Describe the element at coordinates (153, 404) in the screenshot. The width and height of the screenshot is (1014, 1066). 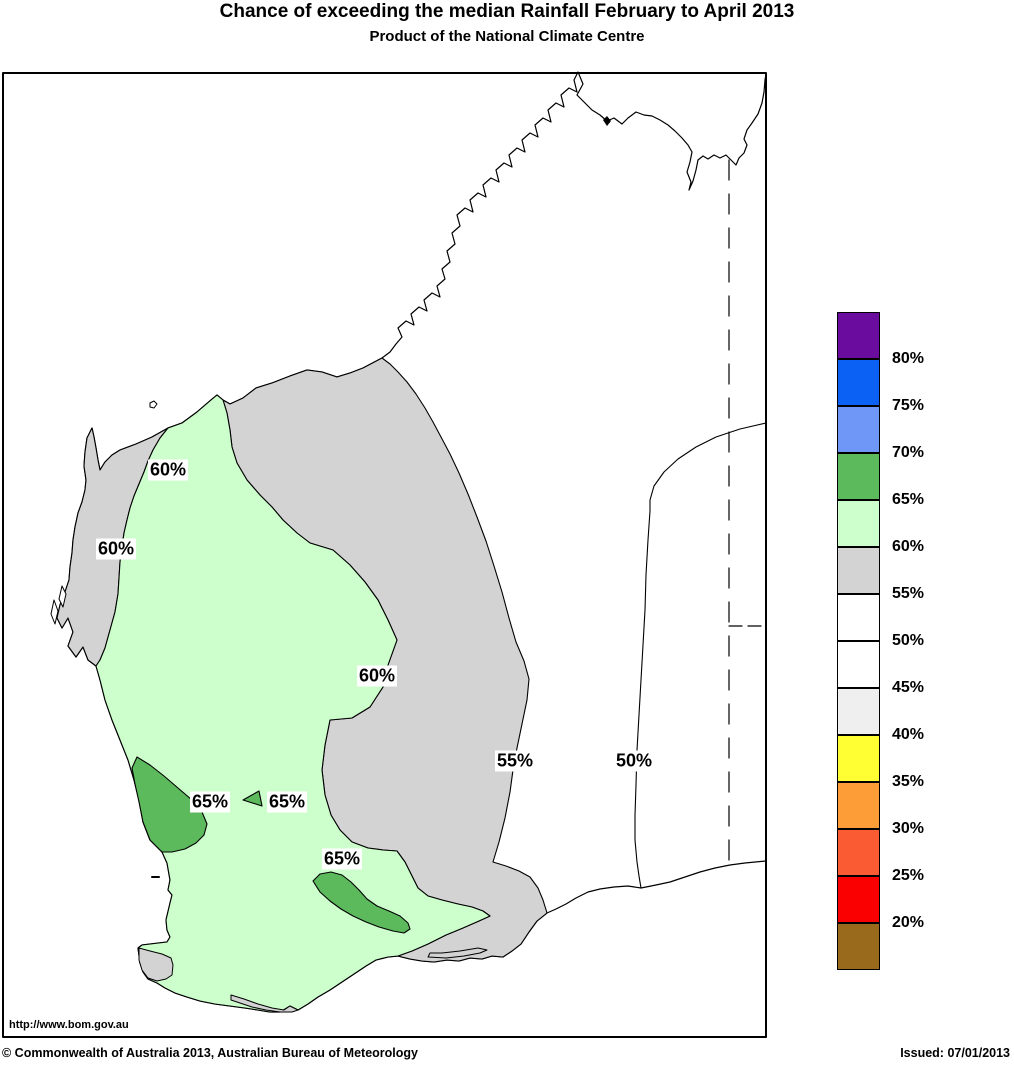
I see `island-northwest` at that location.